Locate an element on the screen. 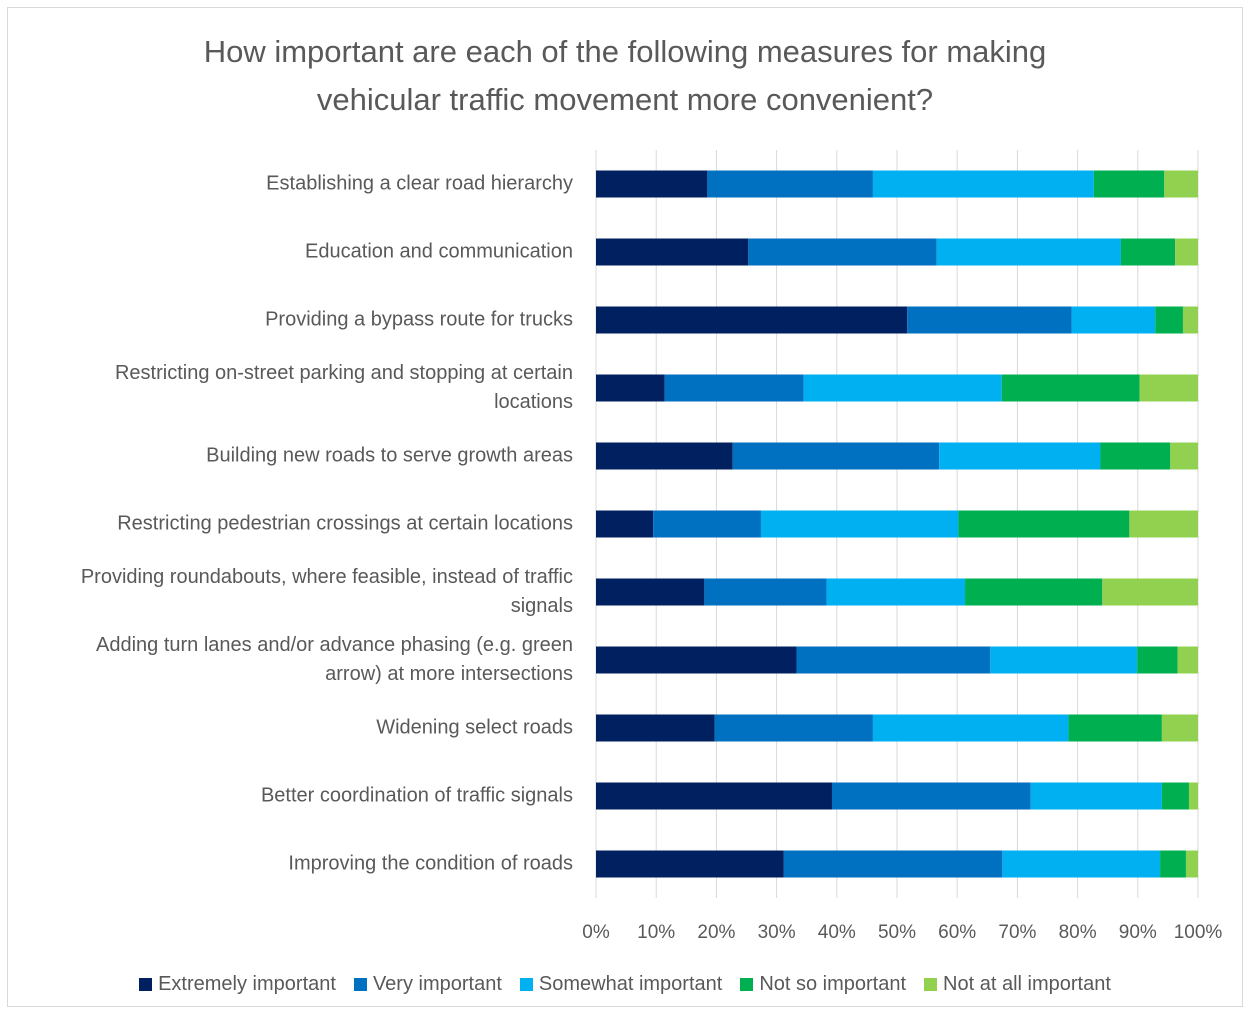 Image resolution: width=1250 pixels, height=1015 pixels. x-tick-label: 90% is located at coordinates (1138, 932).